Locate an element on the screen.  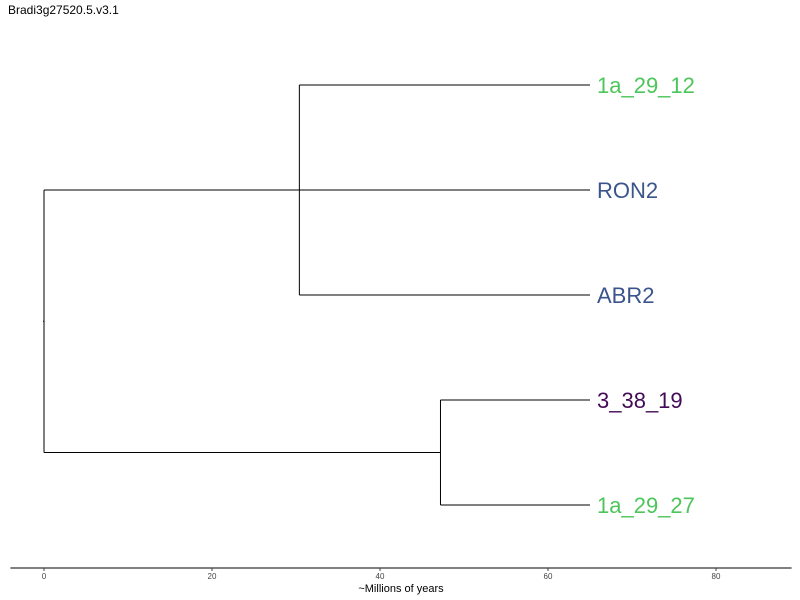
x-tick-label: 20 is located at coordinates (212, 576).